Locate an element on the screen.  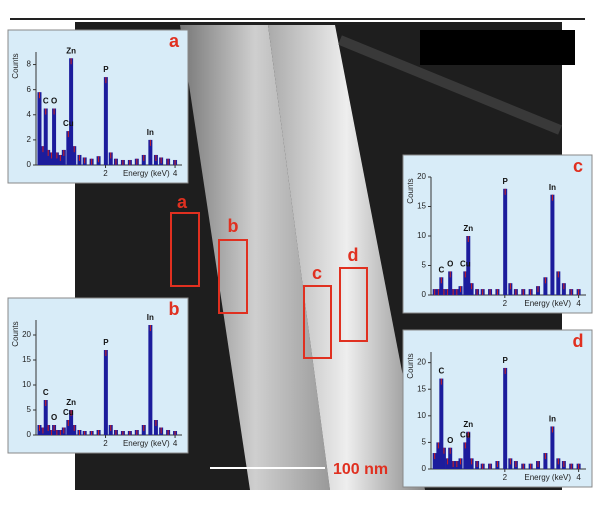
streak is located at coordinates (450, 85).